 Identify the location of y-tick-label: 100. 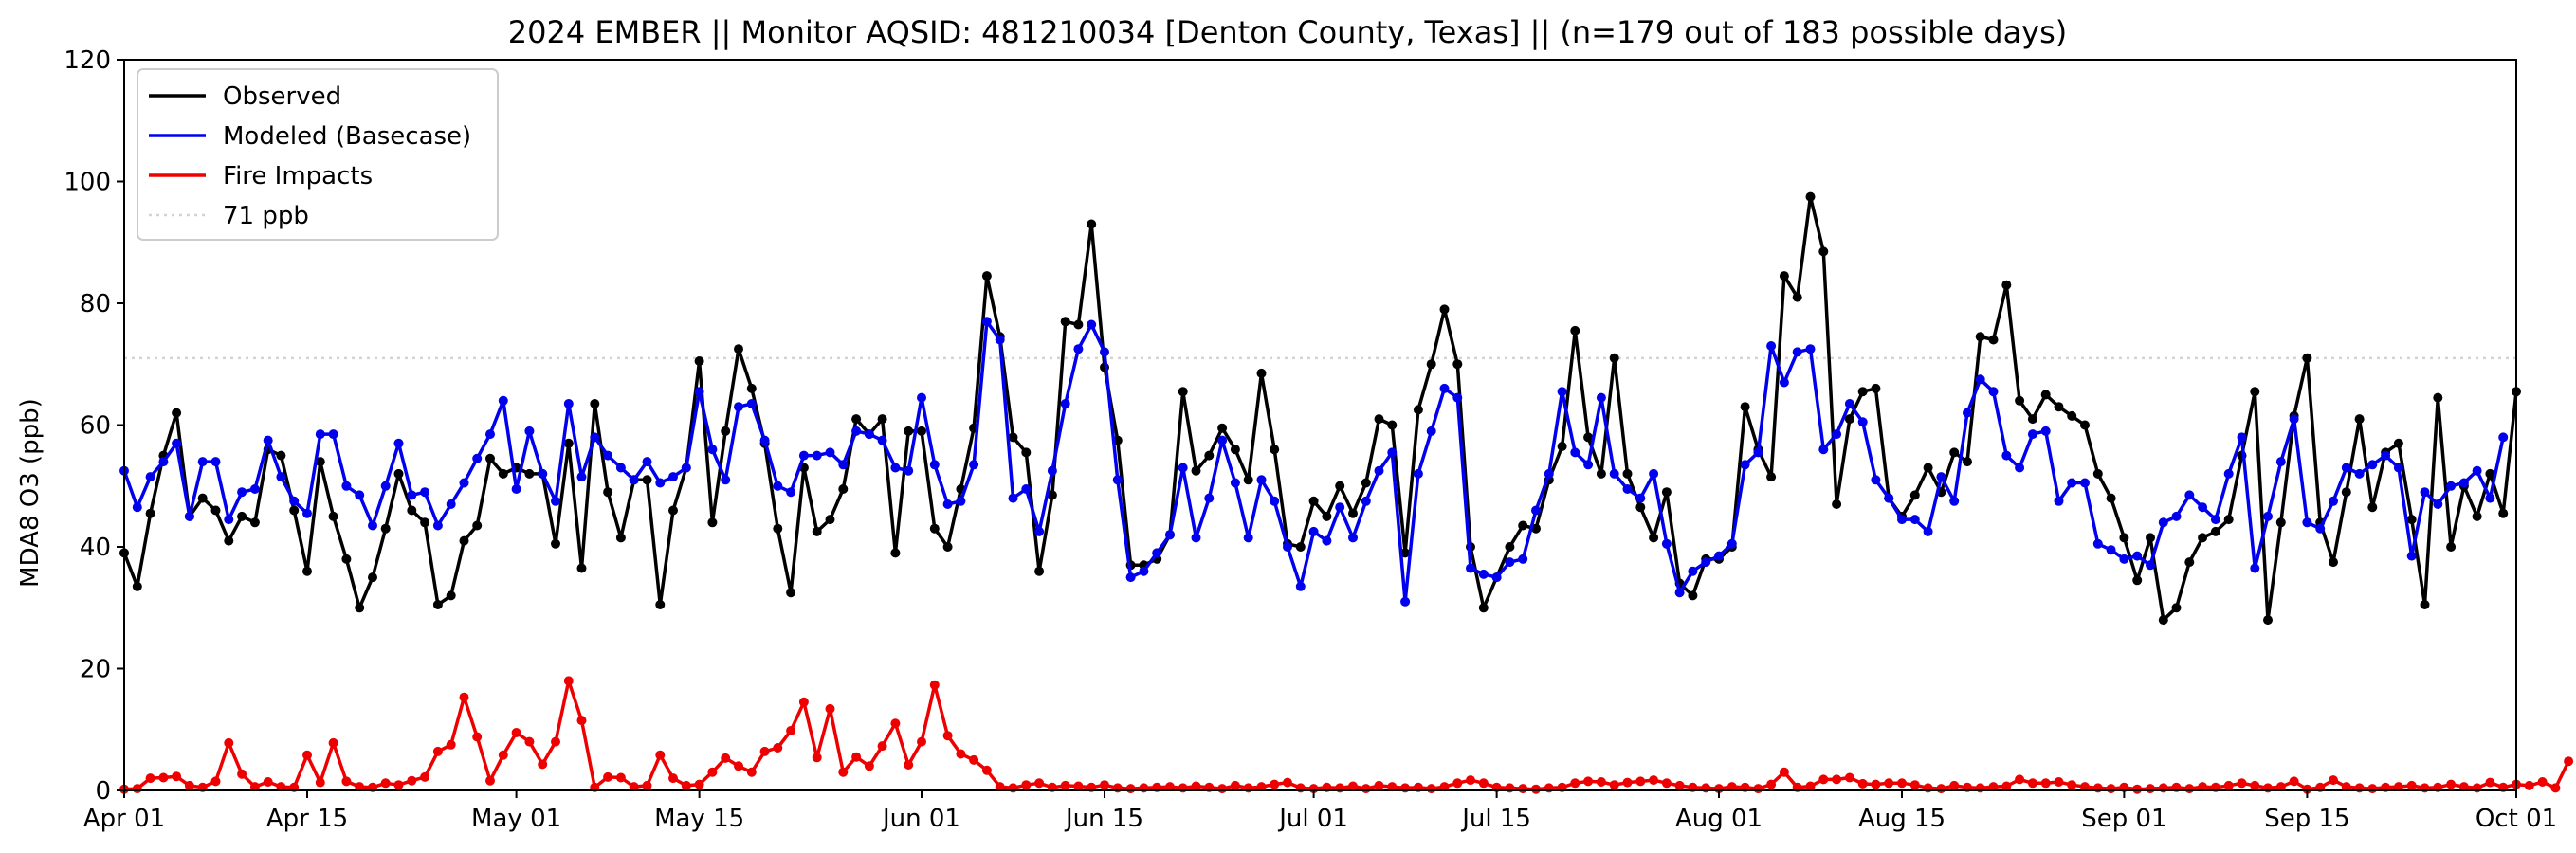
(87, 183).